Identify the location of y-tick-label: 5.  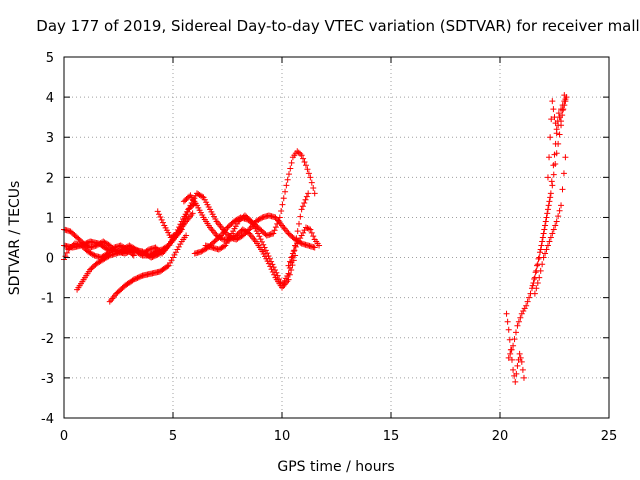
(50, 58).